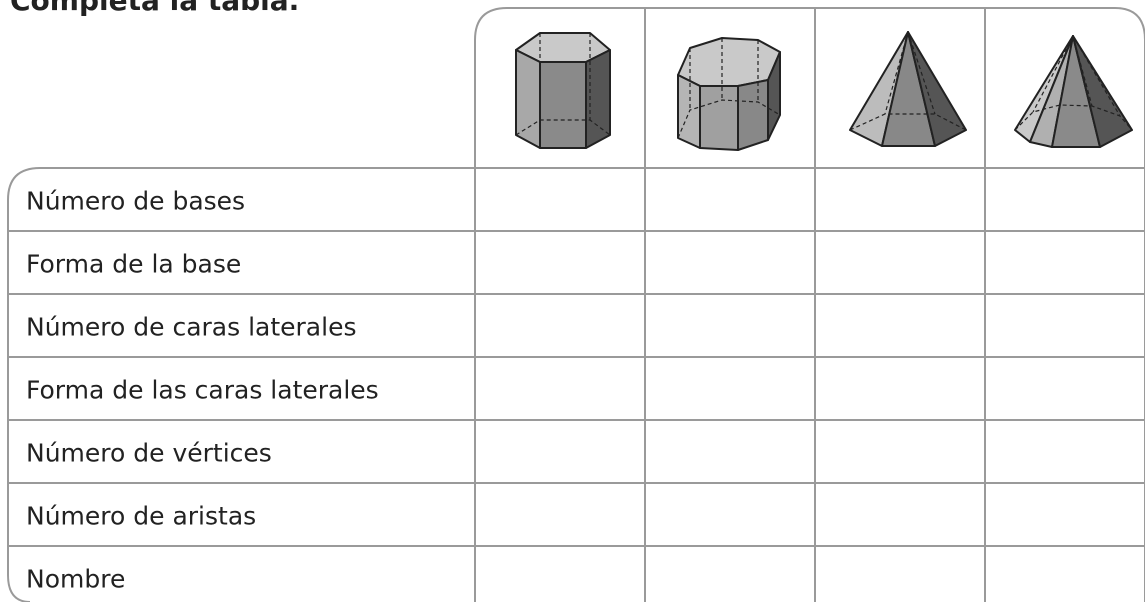  Describe the element at coordinates (75, 579) in the screenshot. I see `row-label: Nombre` at that location.